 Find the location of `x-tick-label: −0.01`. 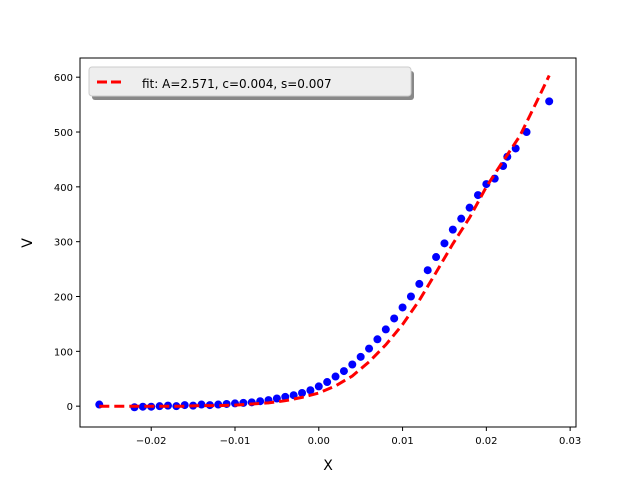

x-tick-label: −0.01 is located at coordinates (235, 441).